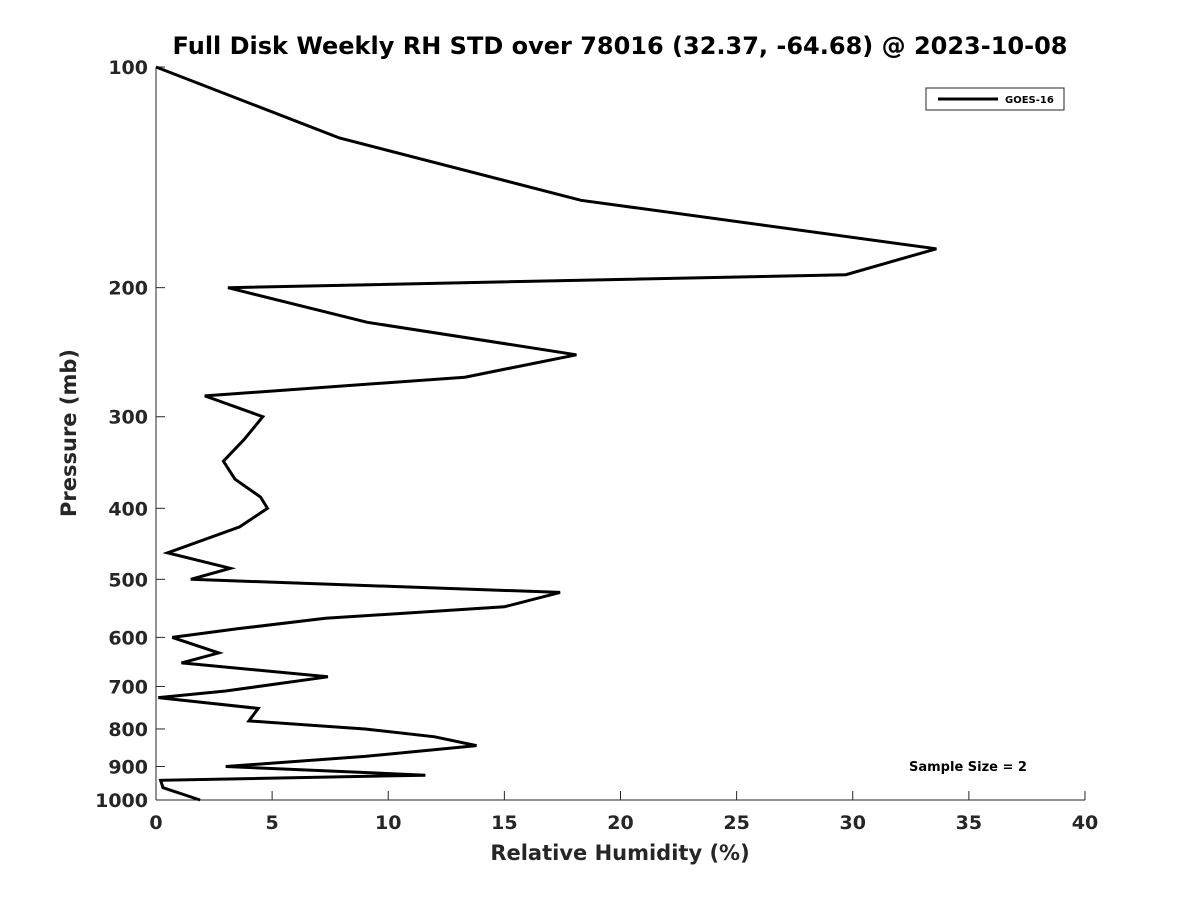  I want to click on legend: GOES-16, so click(995, 99).